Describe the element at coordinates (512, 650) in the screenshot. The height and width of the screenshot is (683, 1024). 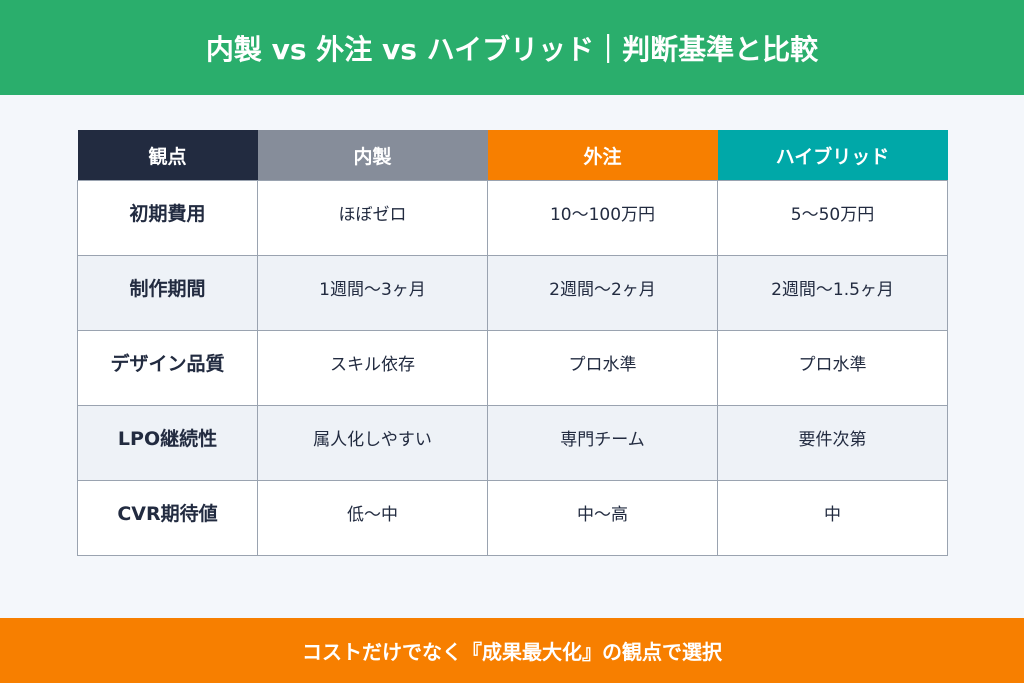
I see `footer: コストだけでなく『成果最大化』の観点で選択` at that location.